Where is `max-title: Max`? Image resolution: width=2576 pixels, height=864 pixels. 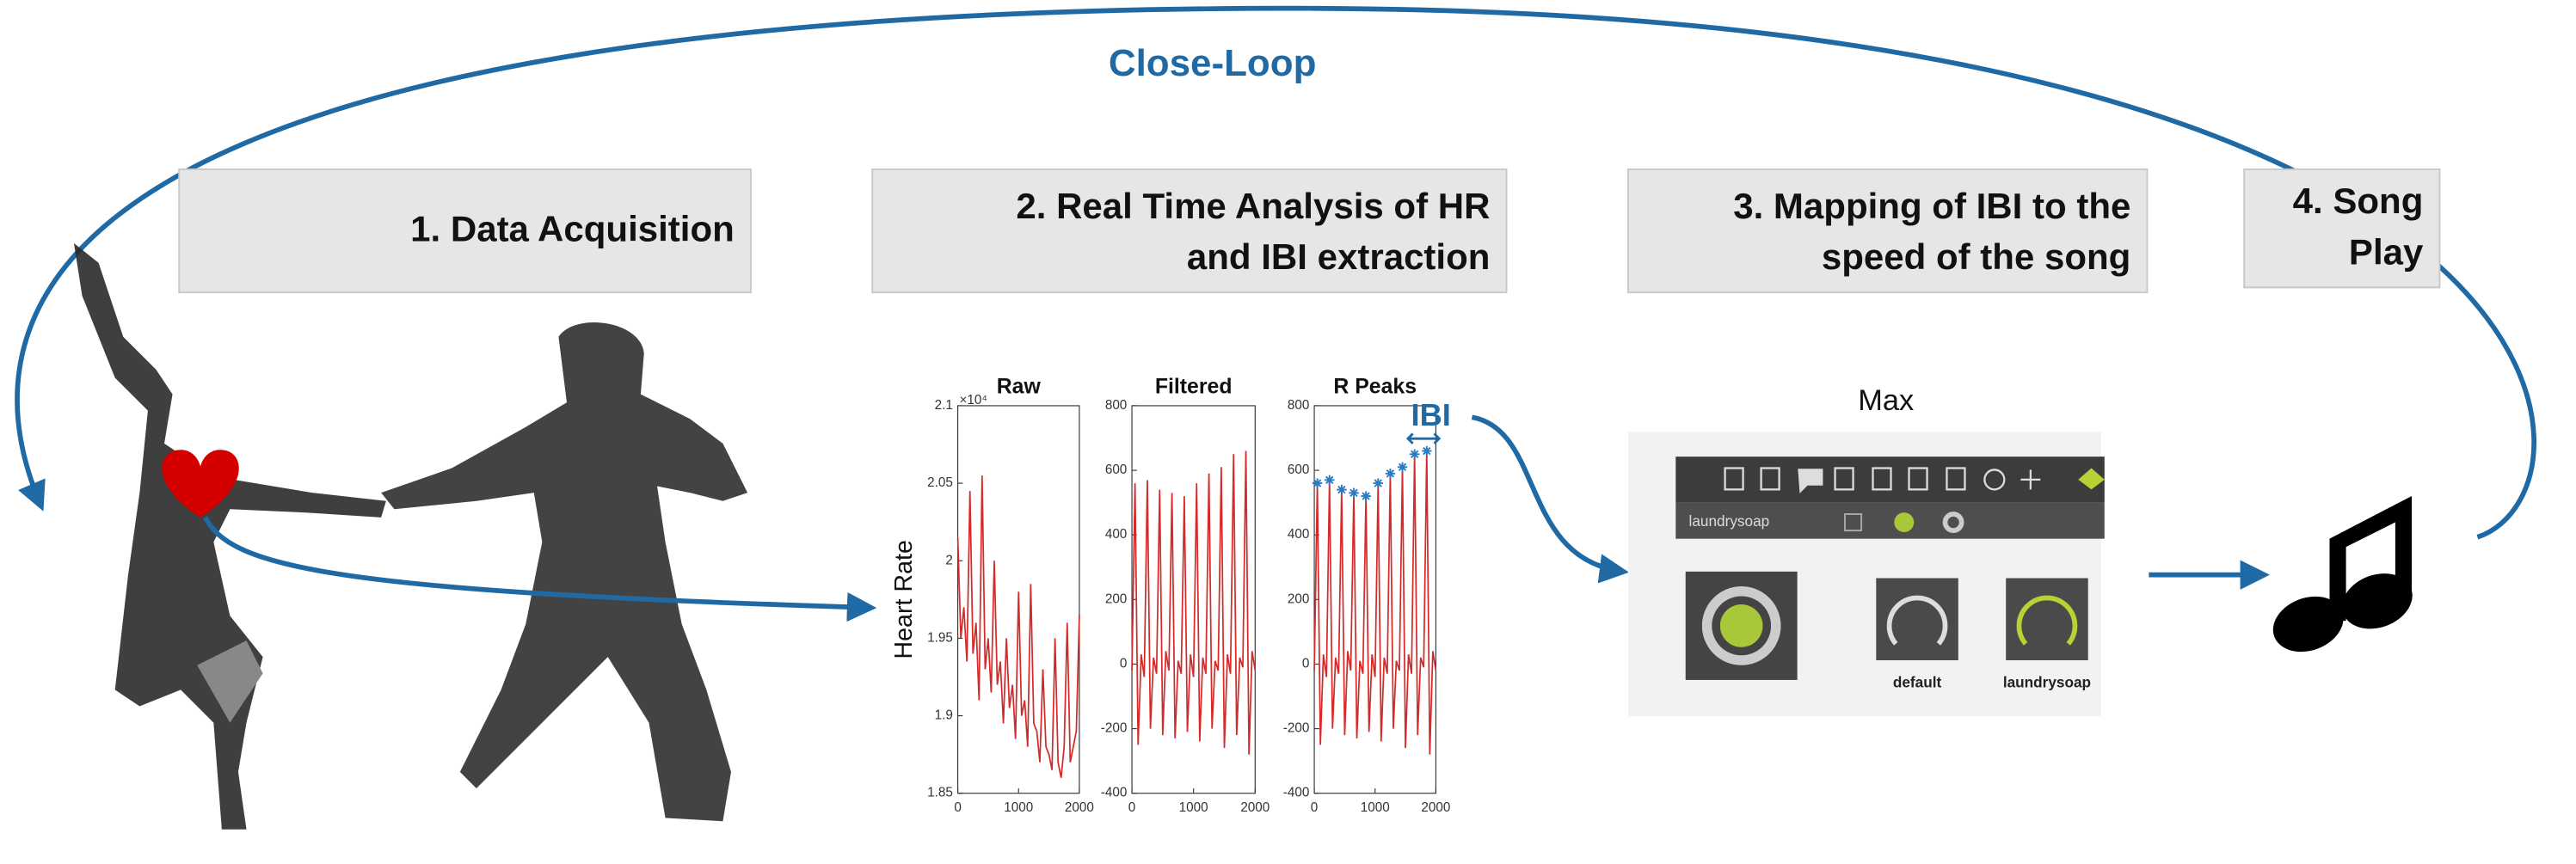 max-title: Max is located at coordinates (1886, 400).